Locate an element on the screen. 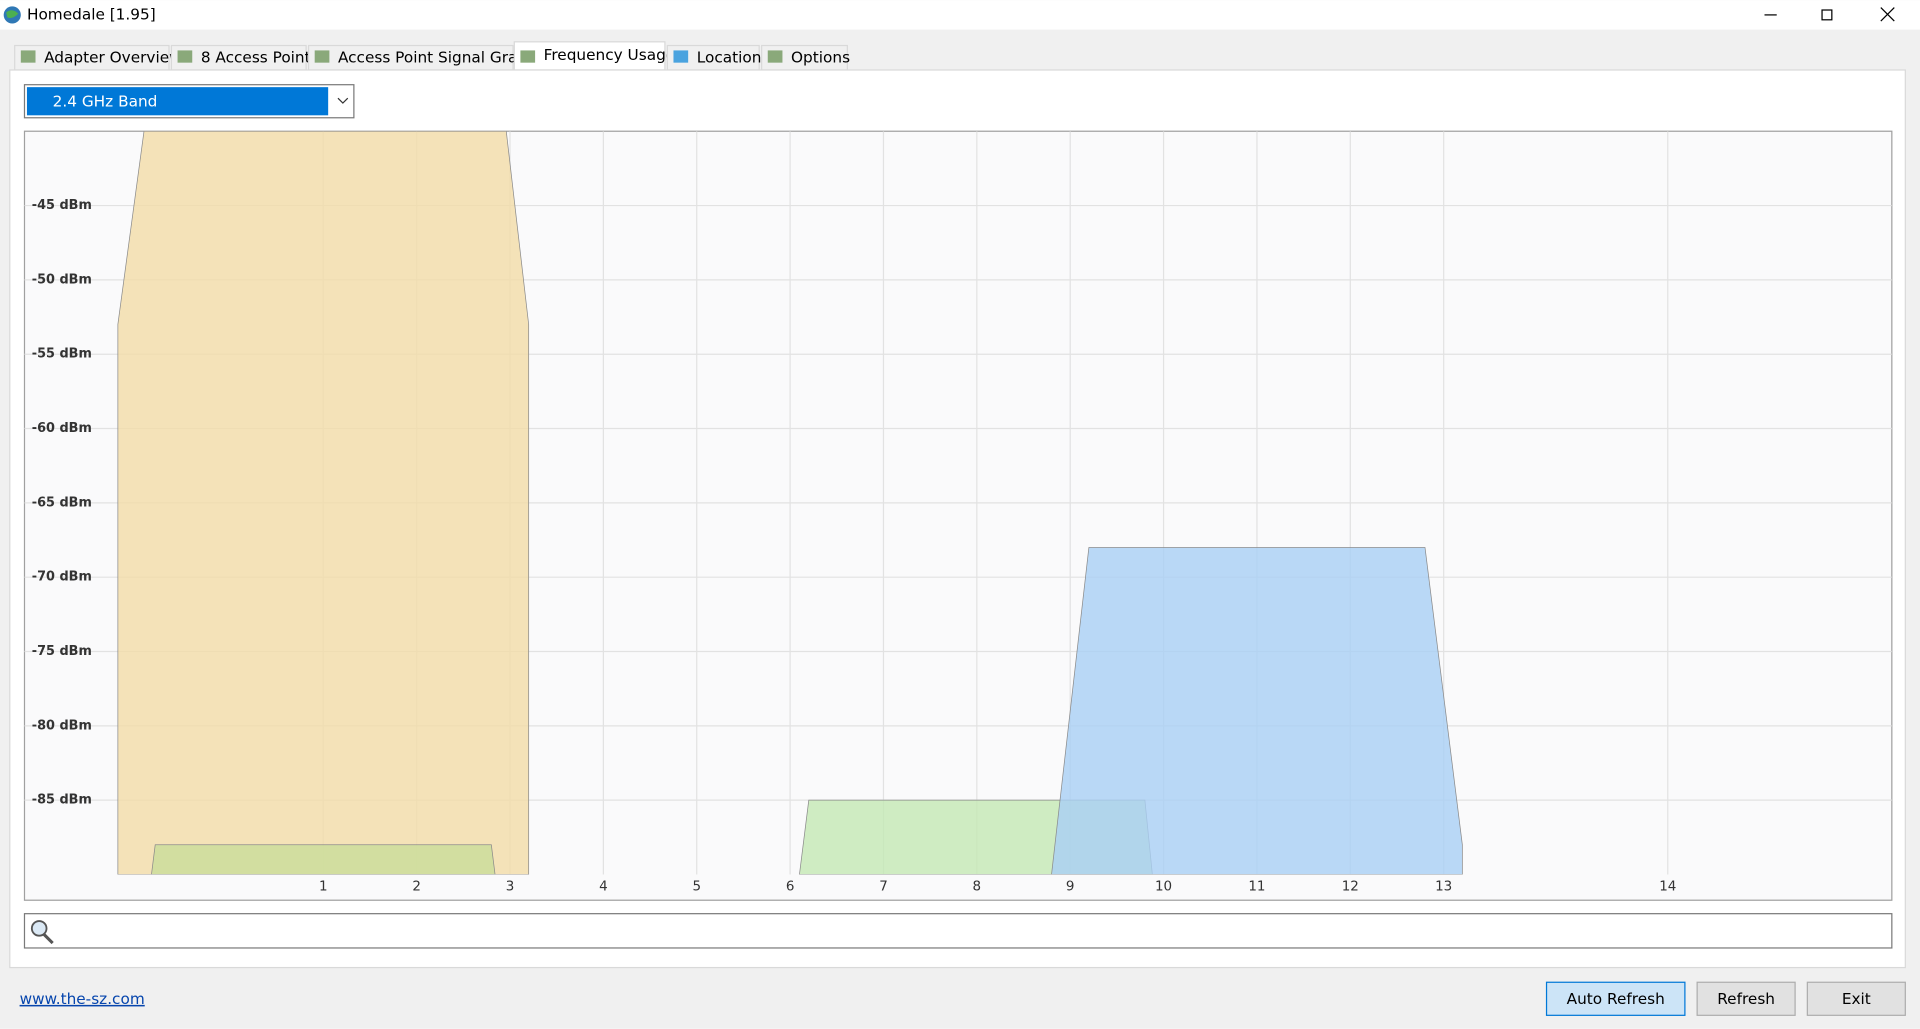  dropdown-arrow is located at coordinates (343, 100).